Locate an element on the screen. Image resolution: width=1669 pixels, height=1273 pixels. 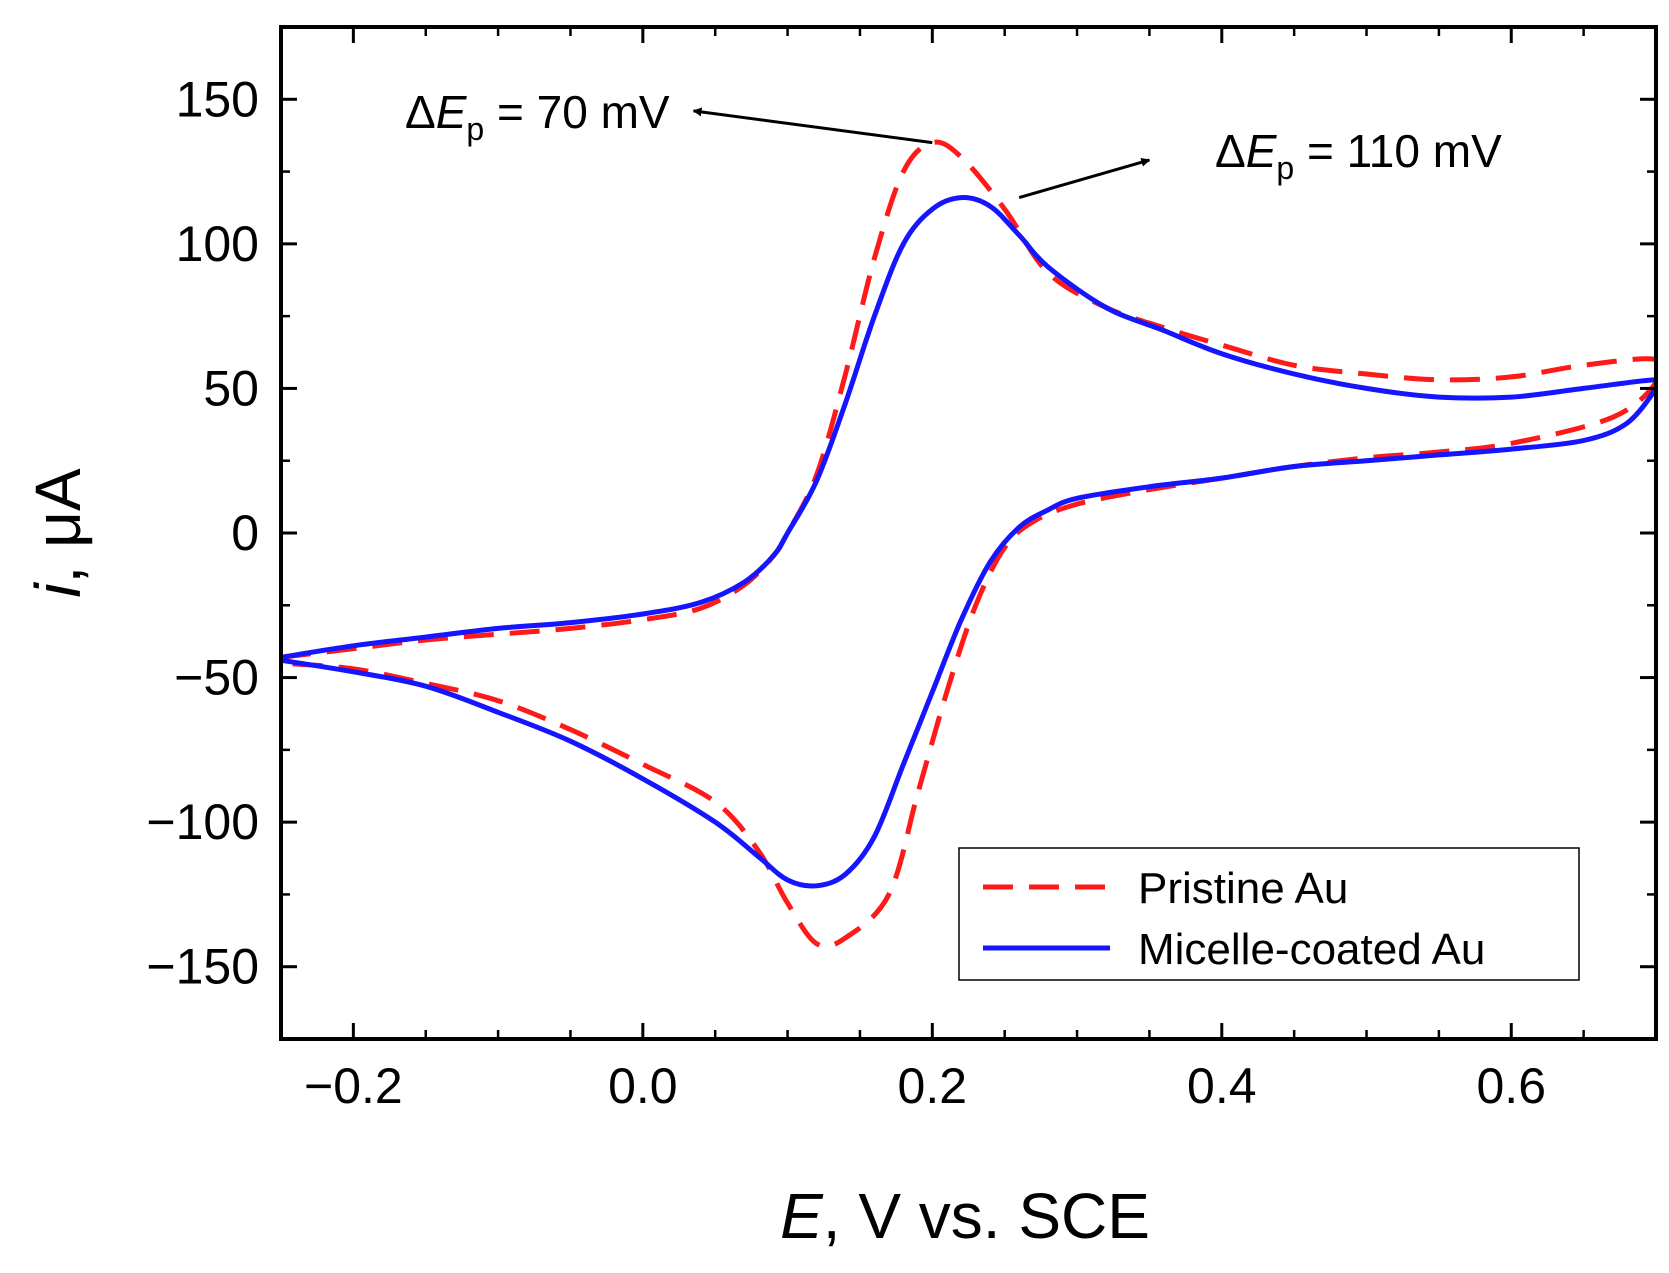
legend-box is located at coordinates (1269, 914).